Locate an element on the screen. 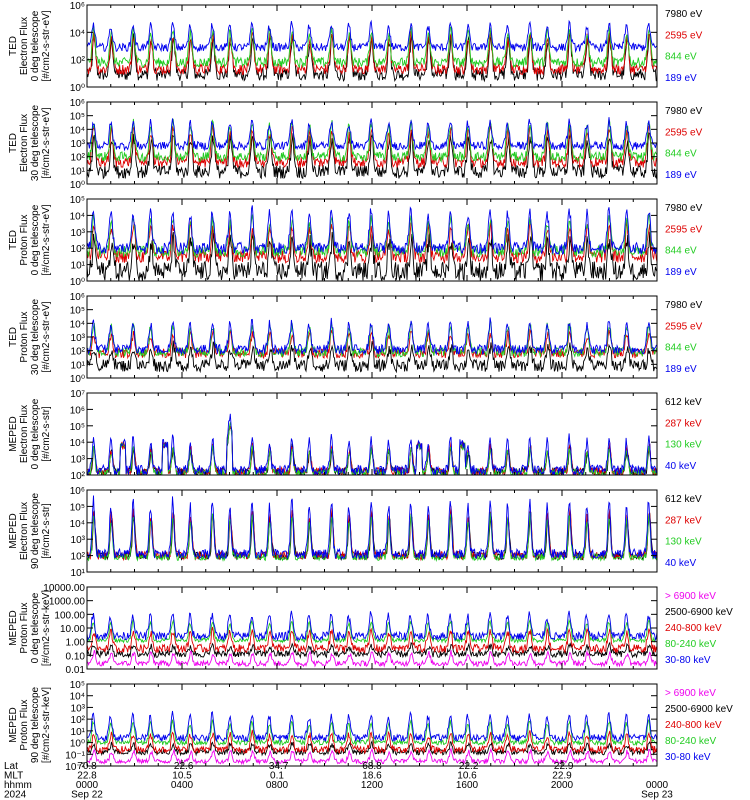  footer-value: 22.9 is located at coordinates (562, 776).